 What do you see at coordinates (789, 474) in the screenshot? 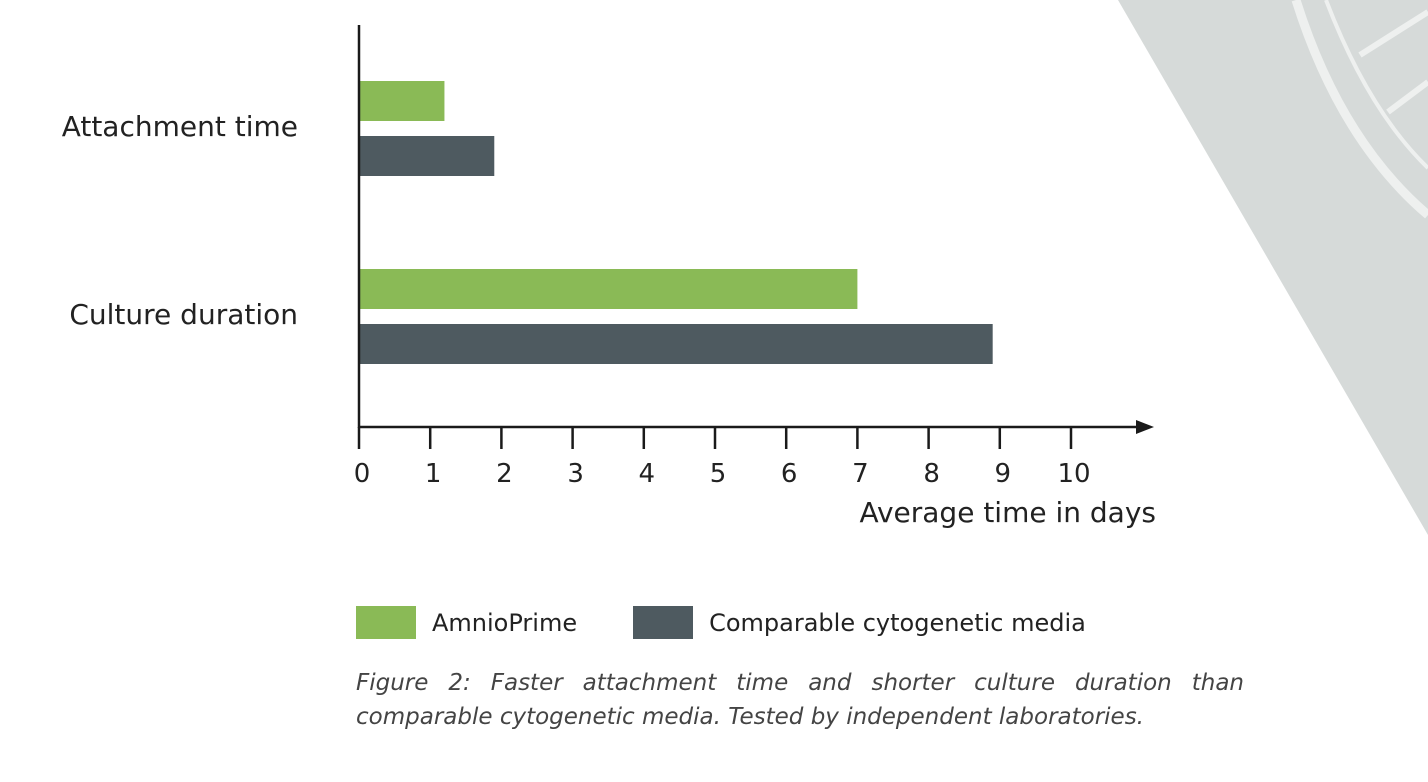
I see `x-tick-label-6: 6` at bounding box center [789, 474].